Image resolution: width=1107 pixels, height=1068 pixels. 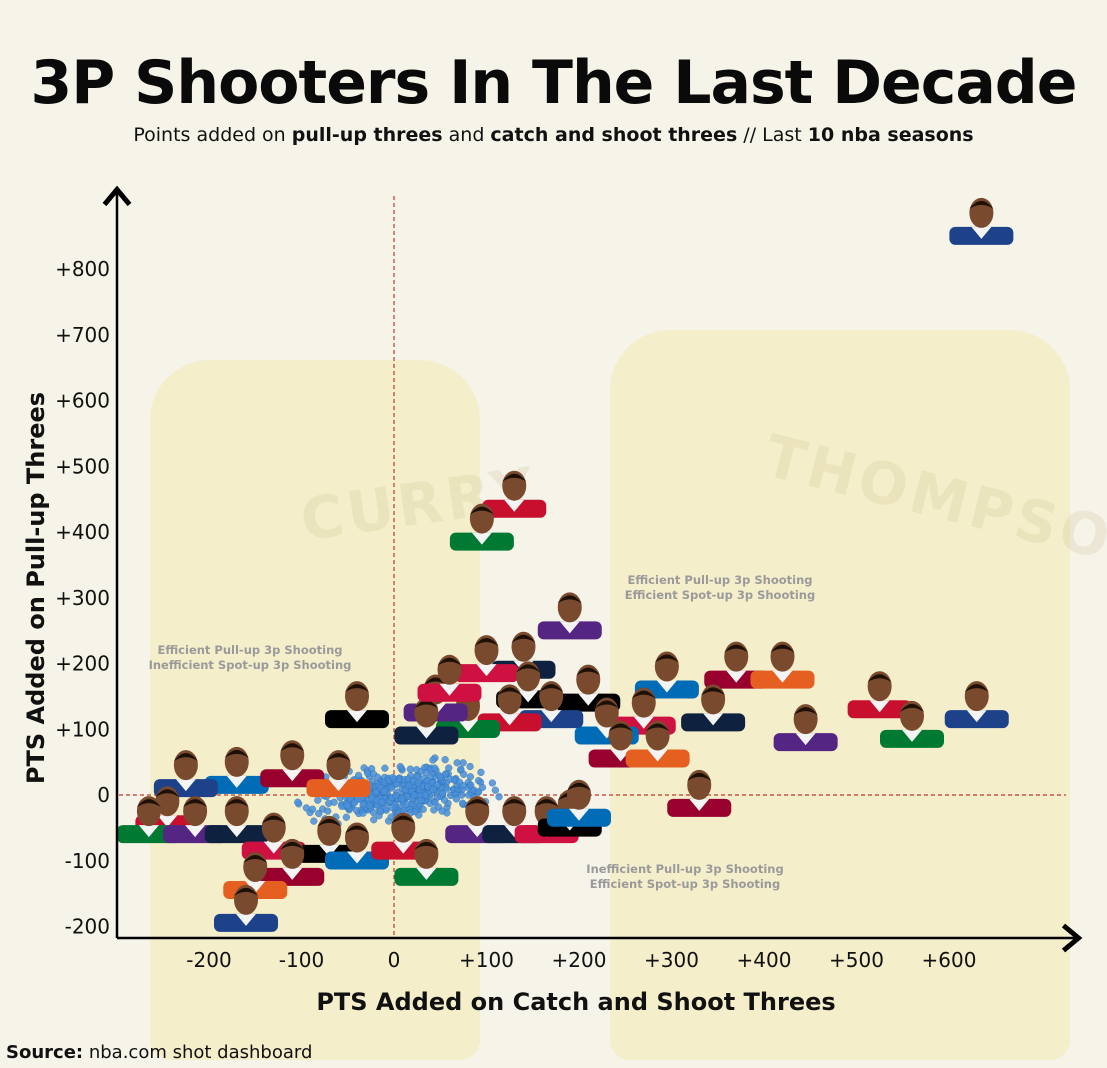 What do you see at coordinates (208, 960) in the screenshot?
I see `x-tick-label: -200` at bounding box center [208, 960].